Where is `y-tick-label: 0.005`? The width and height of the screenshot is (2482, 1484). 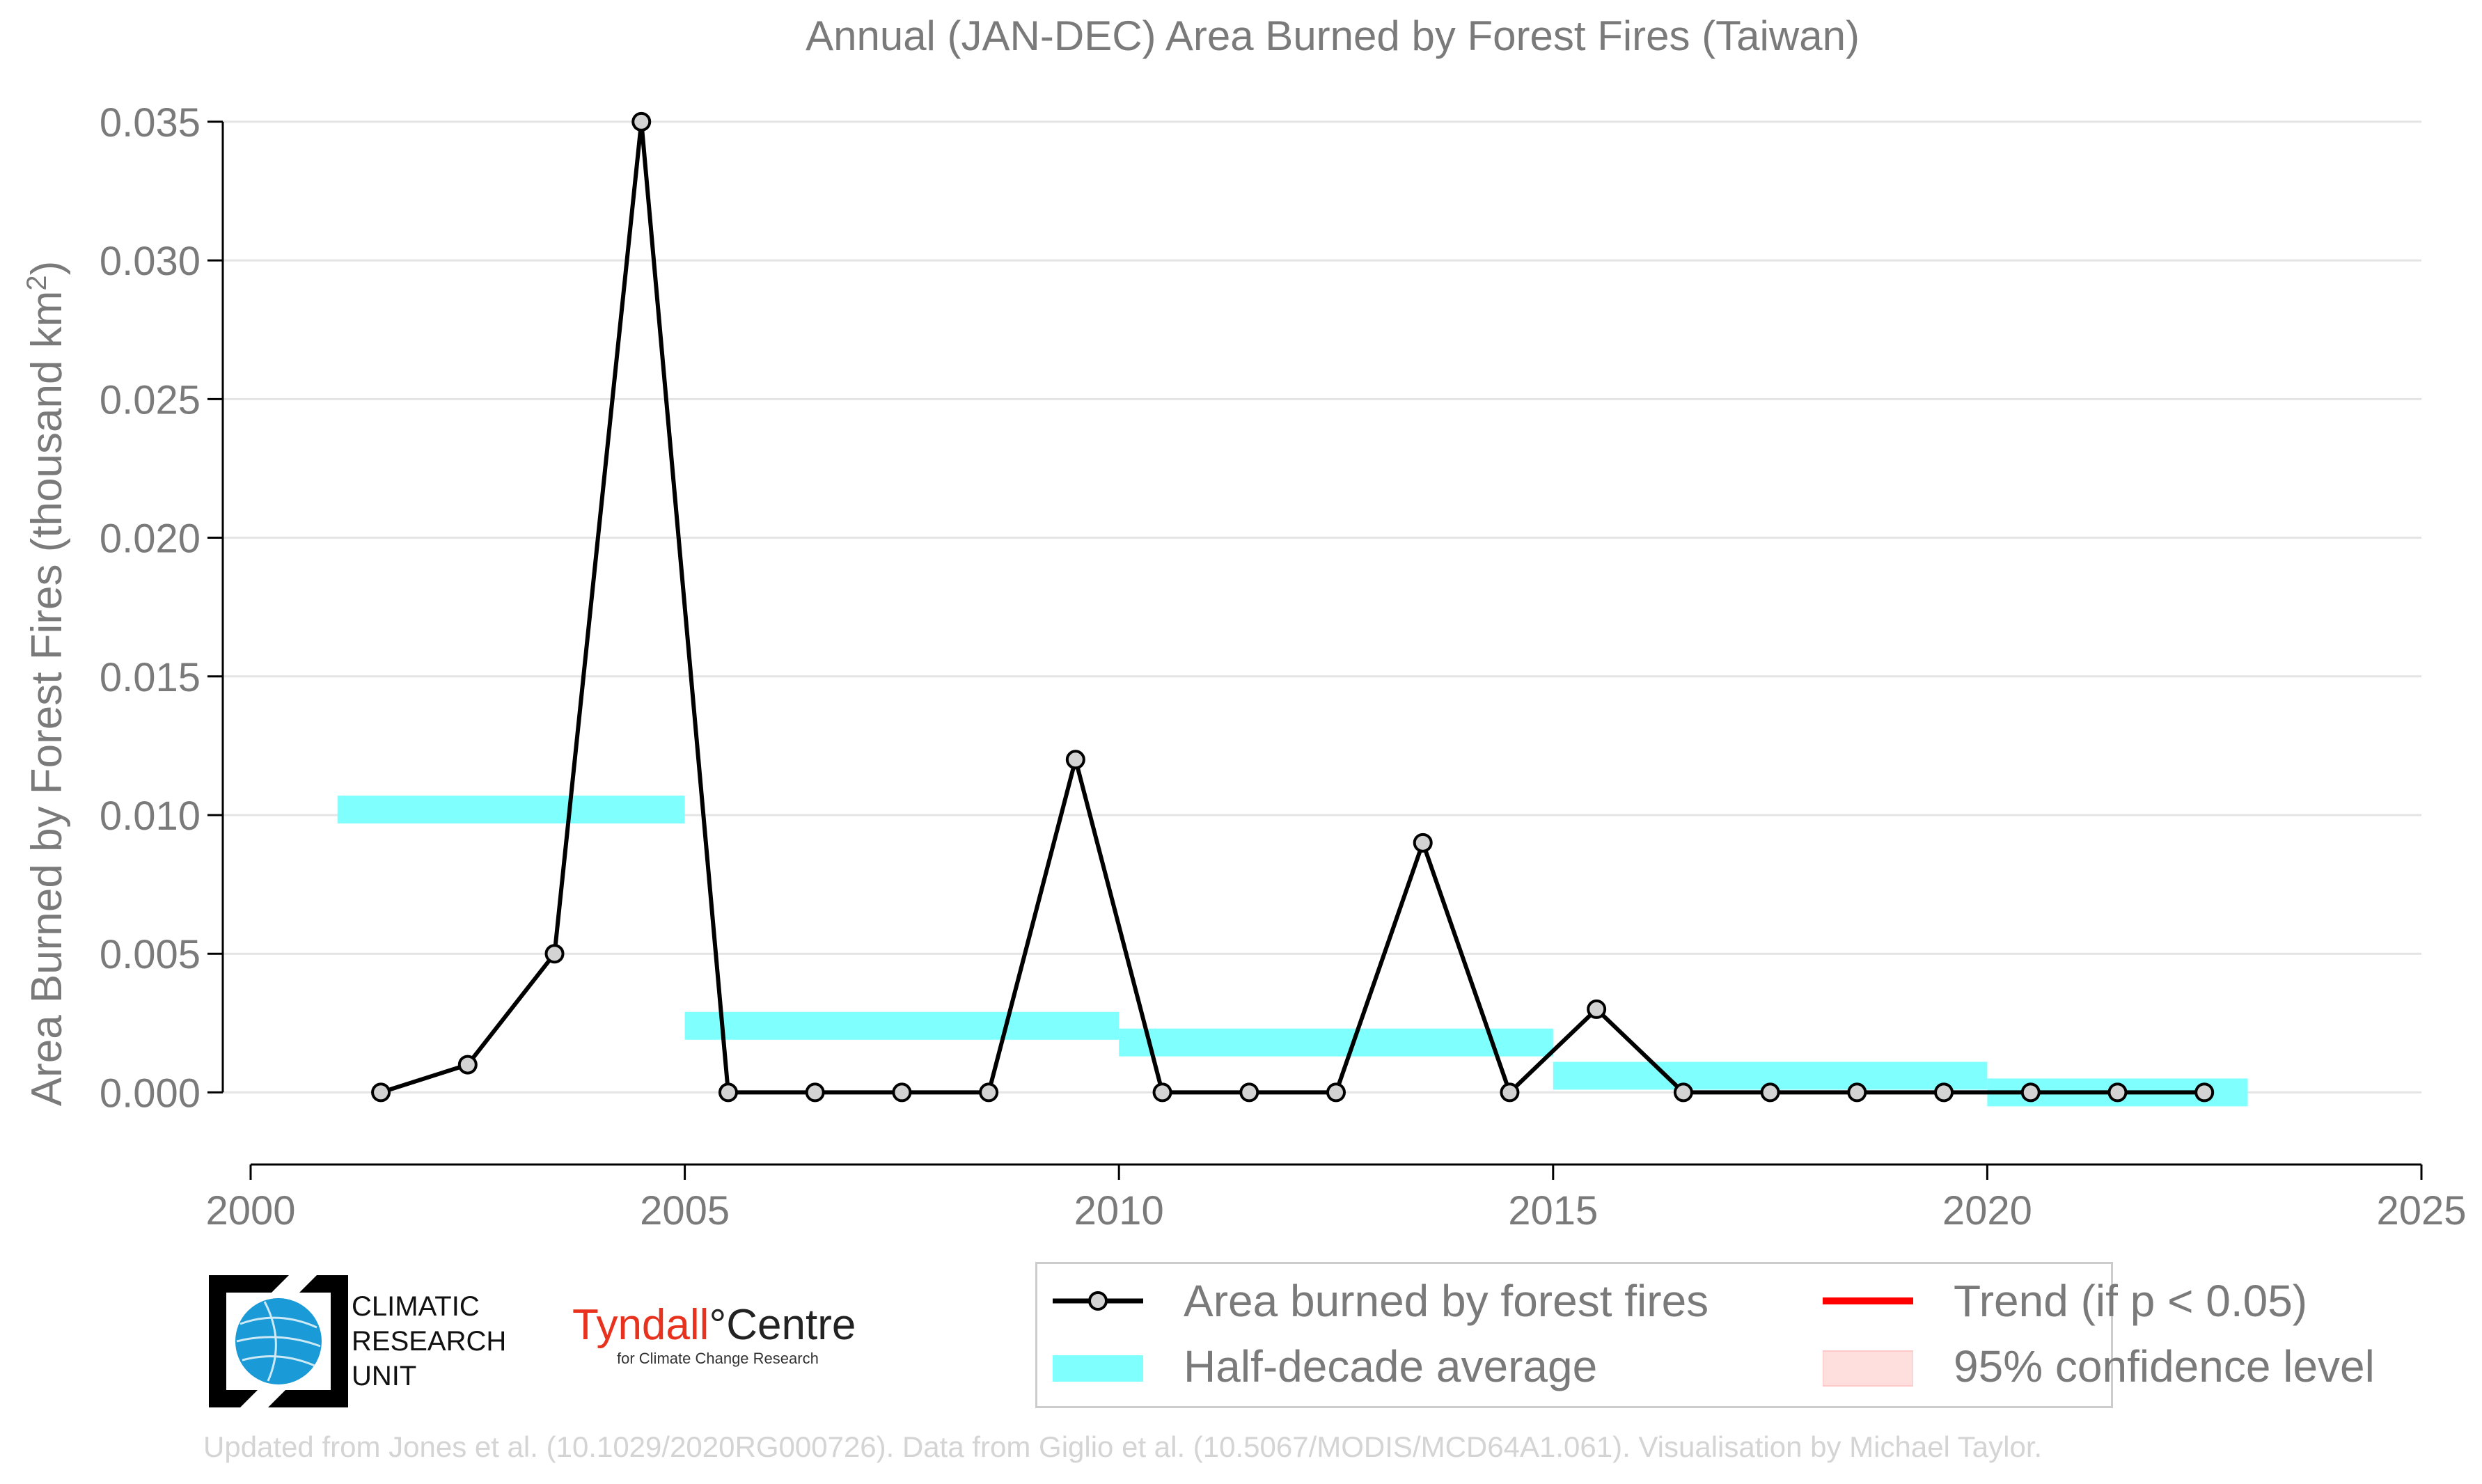 y-tick-label: 0.005 is located at coordinates (150, 954).